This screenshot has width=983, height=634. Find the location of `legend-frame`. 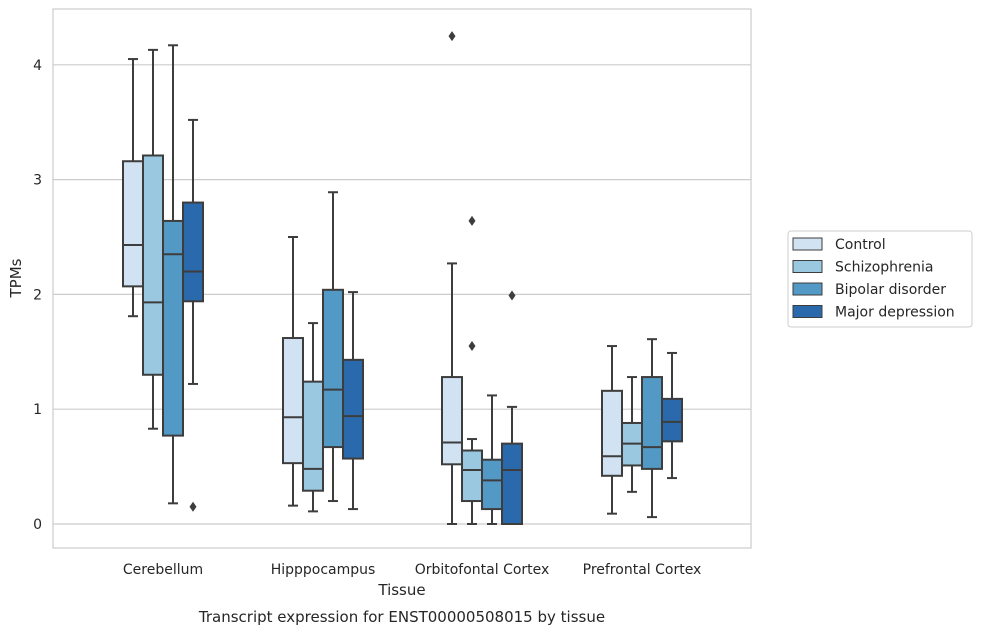

legend-frame is located at coordinates (880, 279).